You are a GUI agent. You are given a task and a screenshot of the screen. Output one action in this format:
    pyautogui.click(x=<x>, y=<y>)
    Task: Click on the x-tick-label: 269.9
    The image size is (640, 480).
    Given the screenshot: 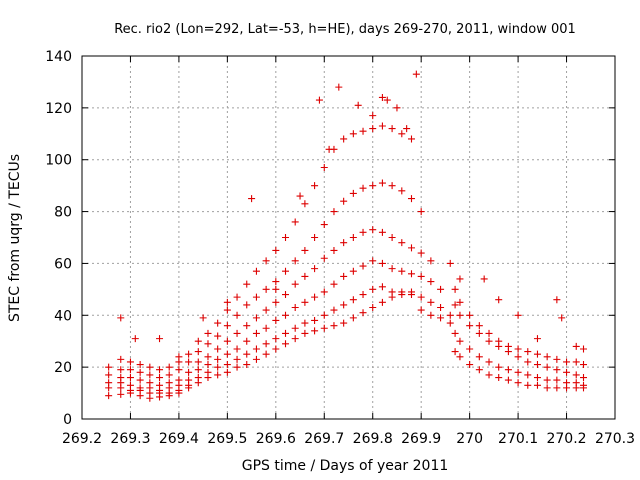 What is the action you would take?
    pyautogui.click(x=421, y=439)
    